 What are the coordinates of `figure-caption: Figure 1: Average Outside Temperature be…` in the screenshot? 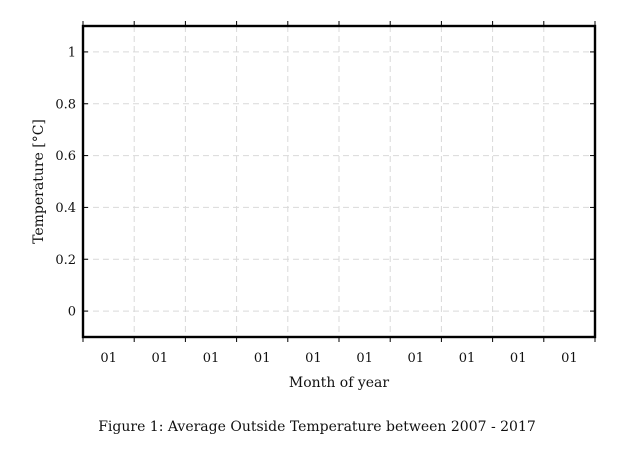 It's located at (317, 427).